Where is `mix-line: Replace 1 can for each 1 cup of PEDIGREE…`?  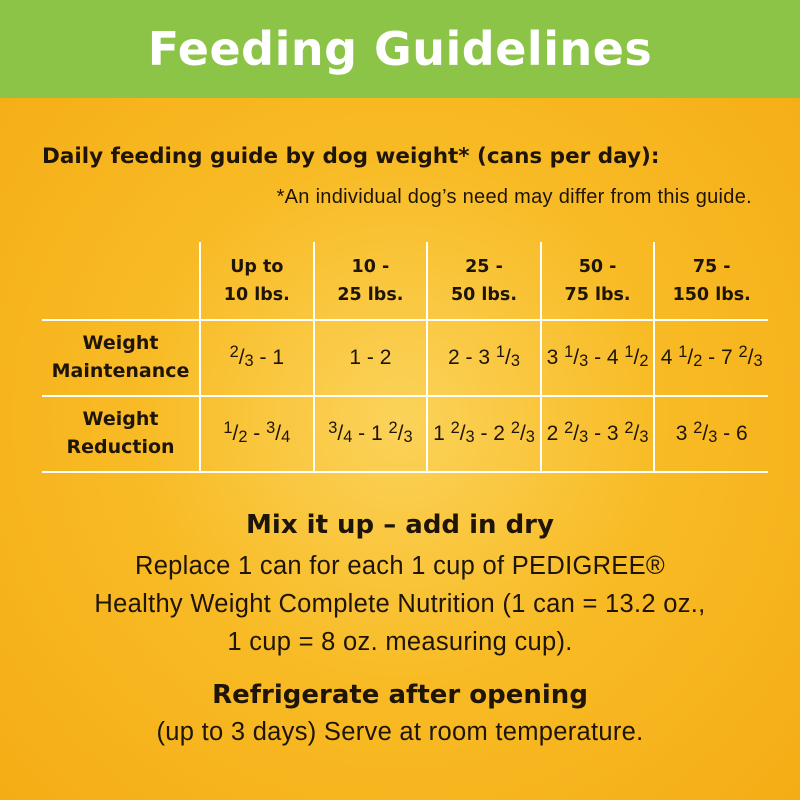 mix-line: Replace 1 can for each 1 cup of PEDIGREE… is located at coordinates (400, 566).